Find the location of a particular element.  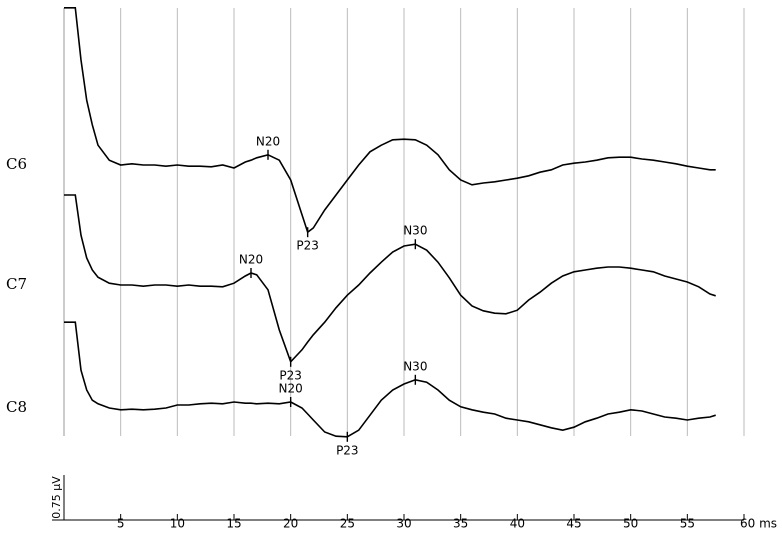

x-tick-label: 30 is located at coordinates (403, 524).